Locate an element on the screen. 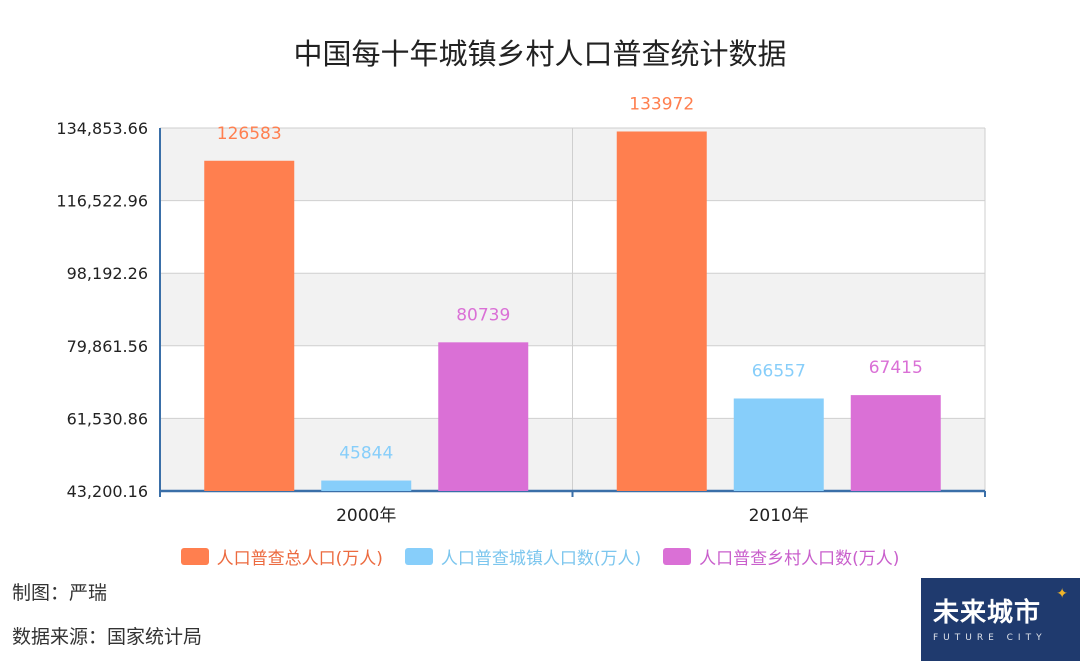  logo-subtext: FUTURE CITY is located at coordinates (990, 638).